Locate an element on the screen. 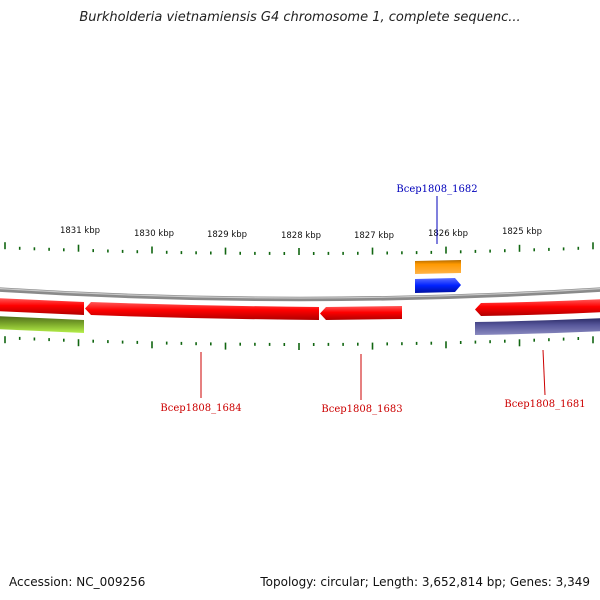 The image size is (600, 600). ruler-label: 1831 kbp is located at coordinates (80, 231).